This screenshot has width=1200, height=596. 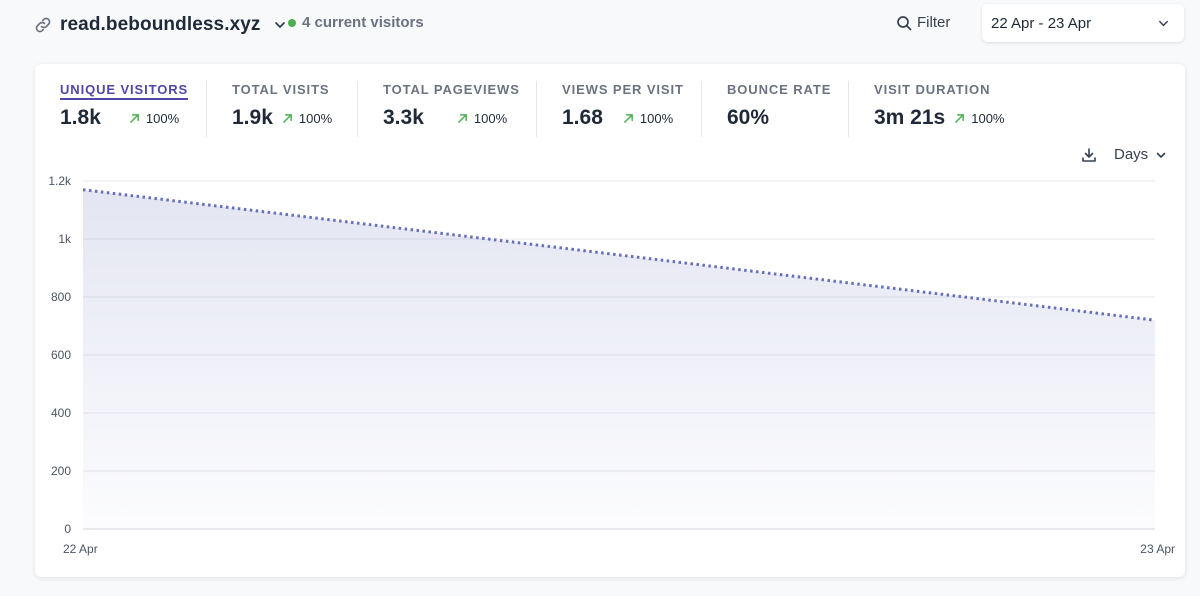 I want to click on metric-unique-visitors: UNIQUE VISITORS 1.8k 100%, so click(x=124, y=109).